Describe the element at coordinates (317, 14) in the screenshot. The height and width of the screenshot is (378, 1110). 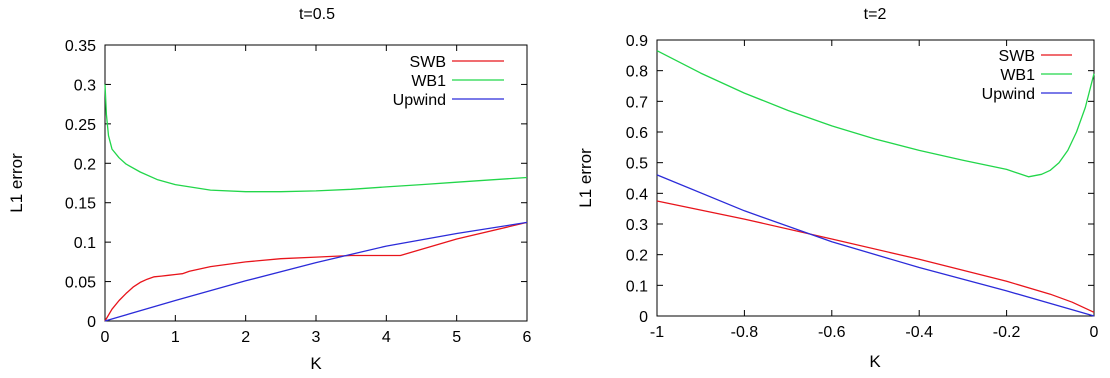
I see `chart-title: t=0.5` at that location.